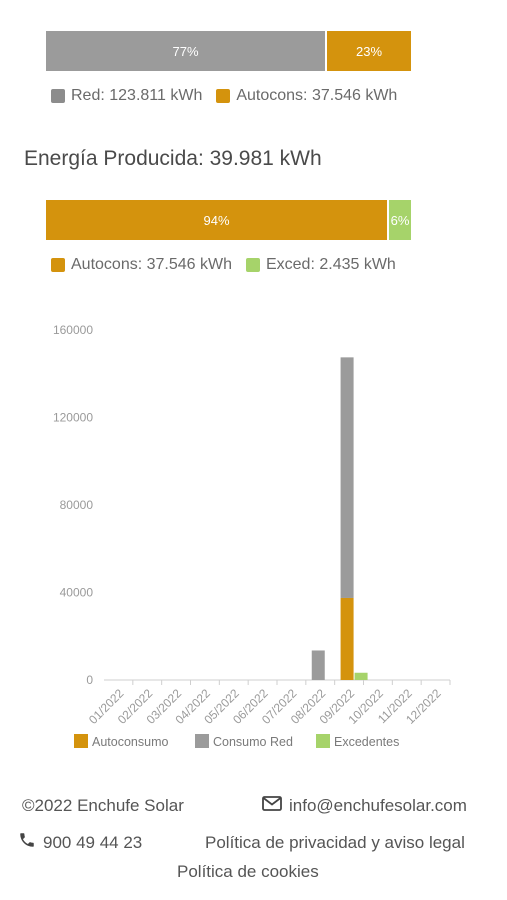 The image size is (507, 900). What do you see at coordinates (103, 805) in the screenshot?
I see `copyright: ©2022 Enchufe Solar` at bounding box center [103, 805].